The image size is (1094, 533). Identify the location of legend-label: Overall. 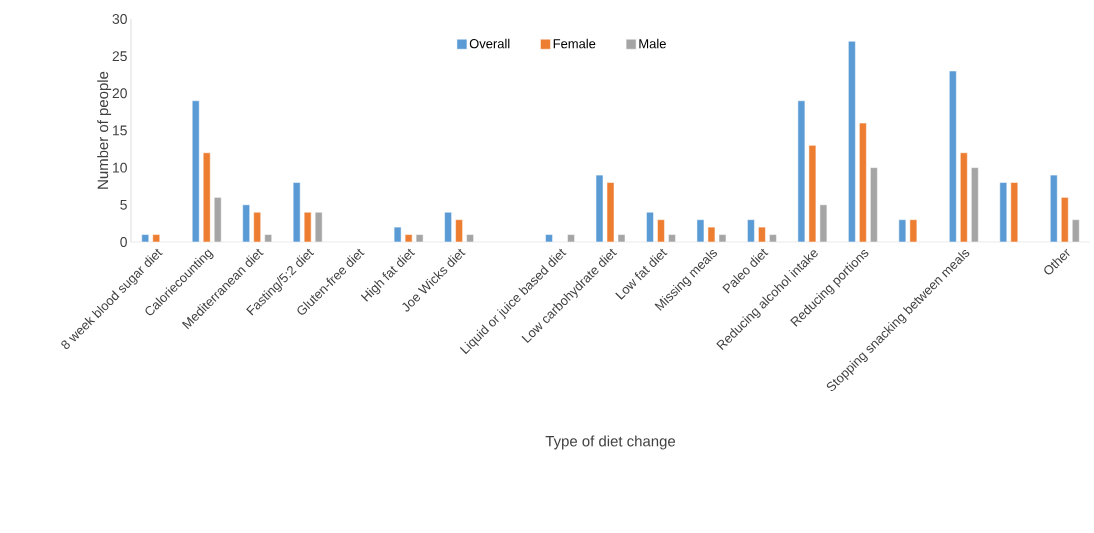
(489, 43).